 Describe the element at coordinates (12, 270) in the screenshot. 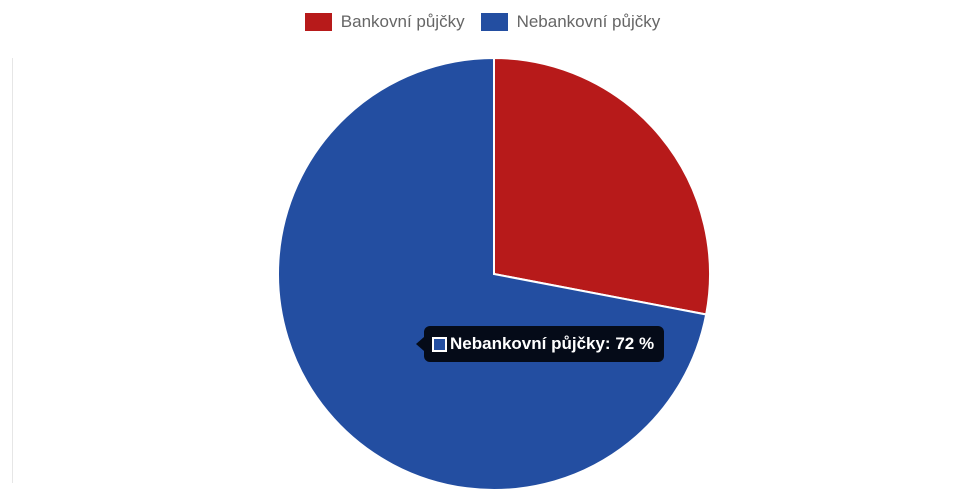

I see `chart-left-border` at that location.